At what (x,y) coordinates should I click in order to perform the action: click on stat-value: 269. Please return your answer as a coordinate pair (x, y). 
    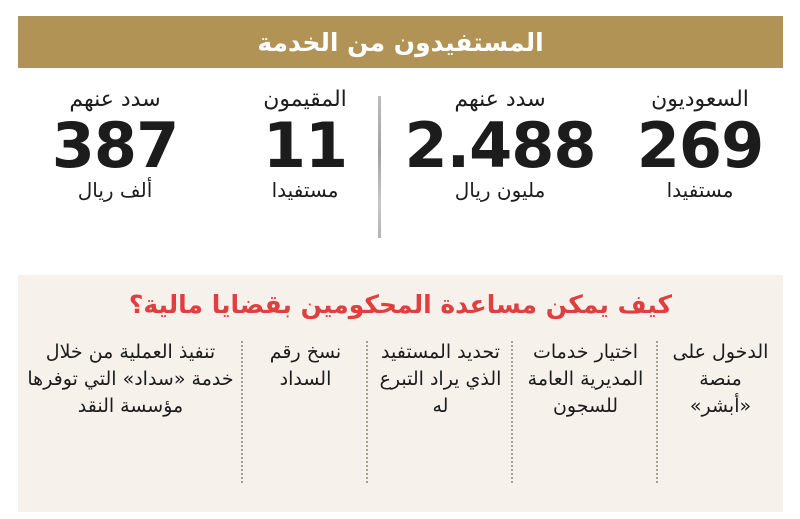
    Looking at the image, I should click on (700, 146).